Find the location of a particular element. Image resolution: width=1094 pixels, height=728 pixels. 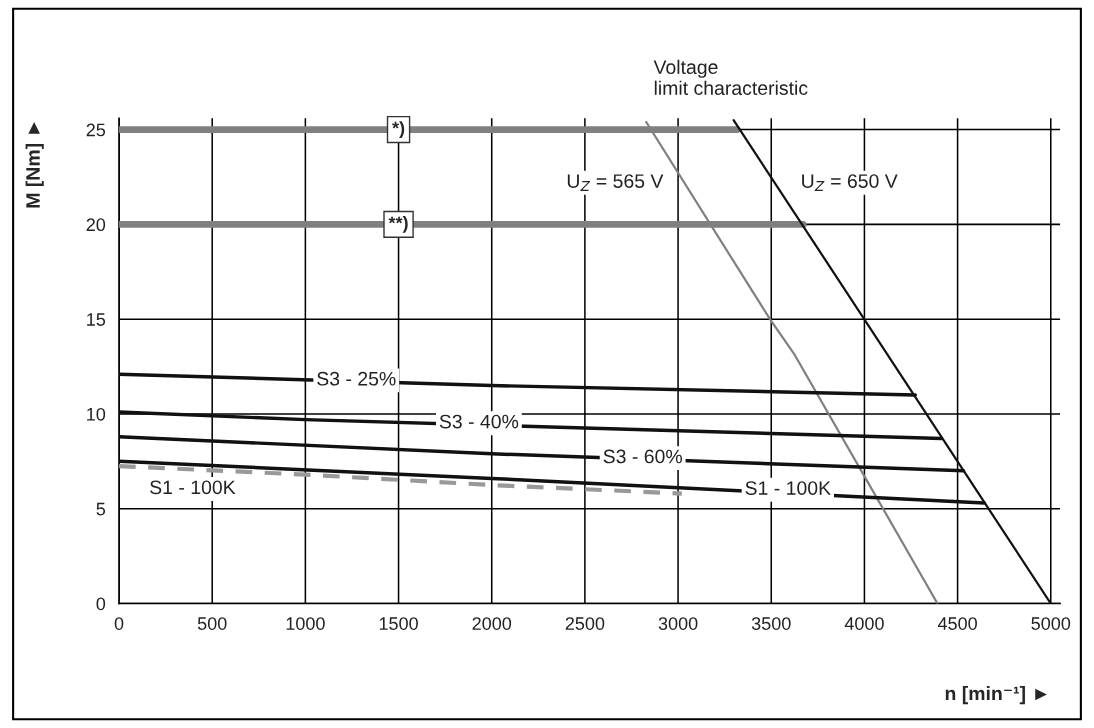

y-tick-label: 15 is located at coordinates (96, 319).